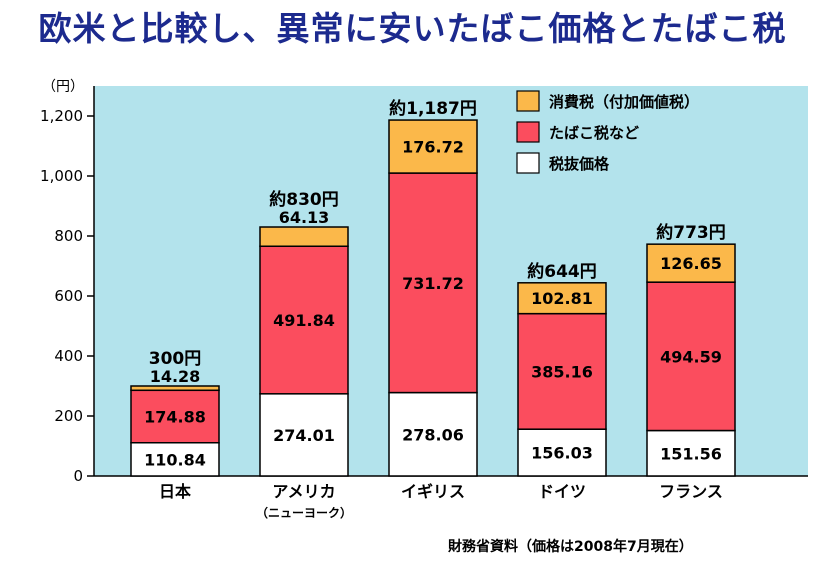  Describe the element at coordinates (61, 176) in the screenshot. I see `y-tick-label: 1,000` at that location.